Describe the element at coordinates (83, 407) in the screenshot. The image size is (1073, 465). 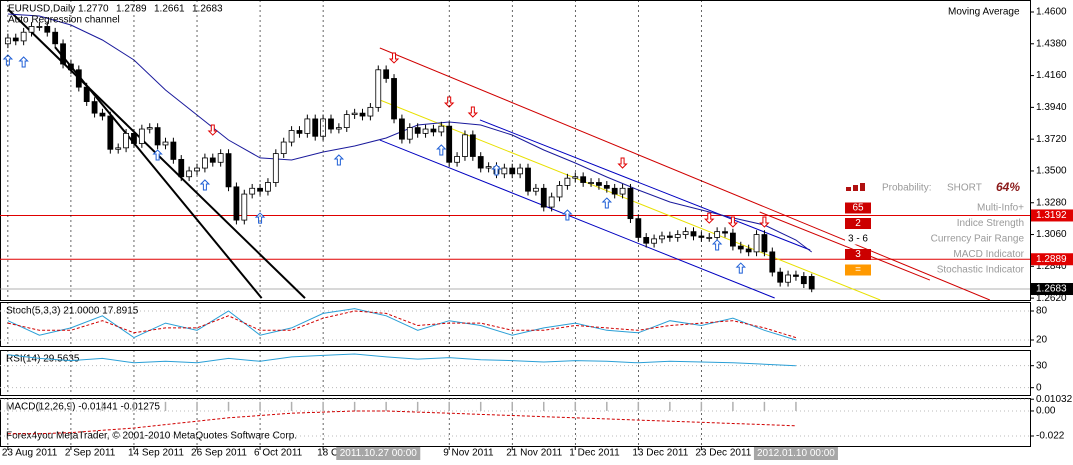
I see `indicator-title: MACD(12,26,9) -0.01441 -0.01275` at that location.